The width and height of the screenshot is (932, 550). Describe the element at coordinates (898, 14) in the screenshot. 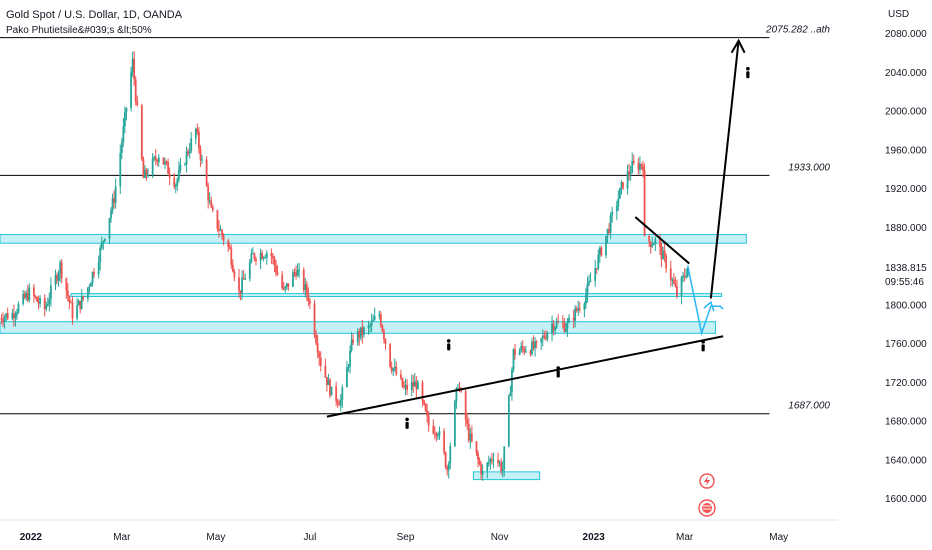

I see `currency-label: USD` at that location.